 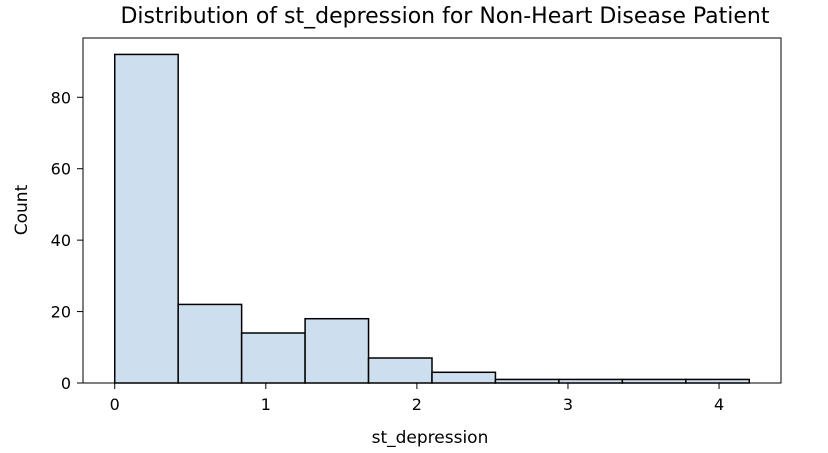 What do you see at coordinates (115, 404) in the screenshot?
I see `x-tick-label: 0` at bounding box center [115, 404].